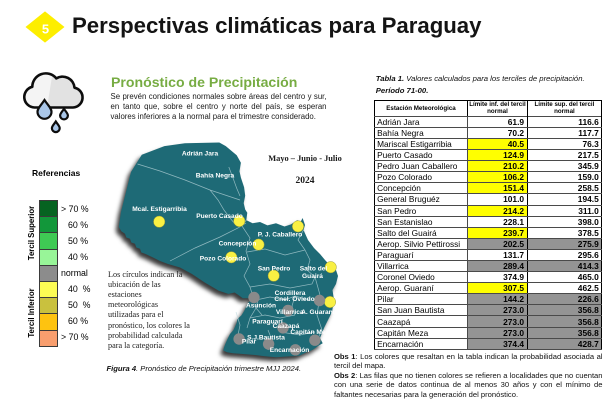  What do you see at coordinates (311, 332) in the screenshot?
I see `svg-text: Capitán Meza` at bounding box center [311, 332].